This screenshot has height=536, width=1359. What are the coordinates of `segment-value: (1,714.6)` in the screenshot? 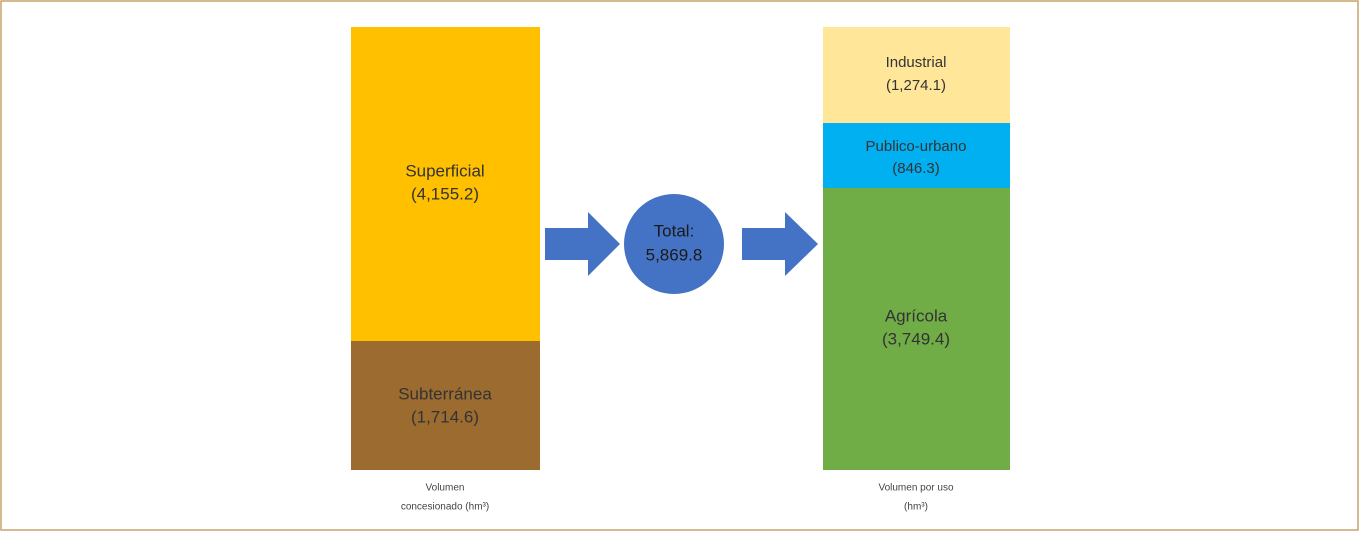 It's located at (445, 416).